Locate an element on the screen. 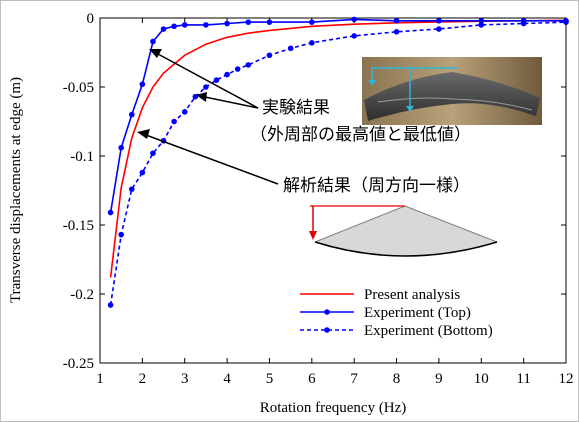  x-tick-label: 12 is located at coordinates (566, 379).